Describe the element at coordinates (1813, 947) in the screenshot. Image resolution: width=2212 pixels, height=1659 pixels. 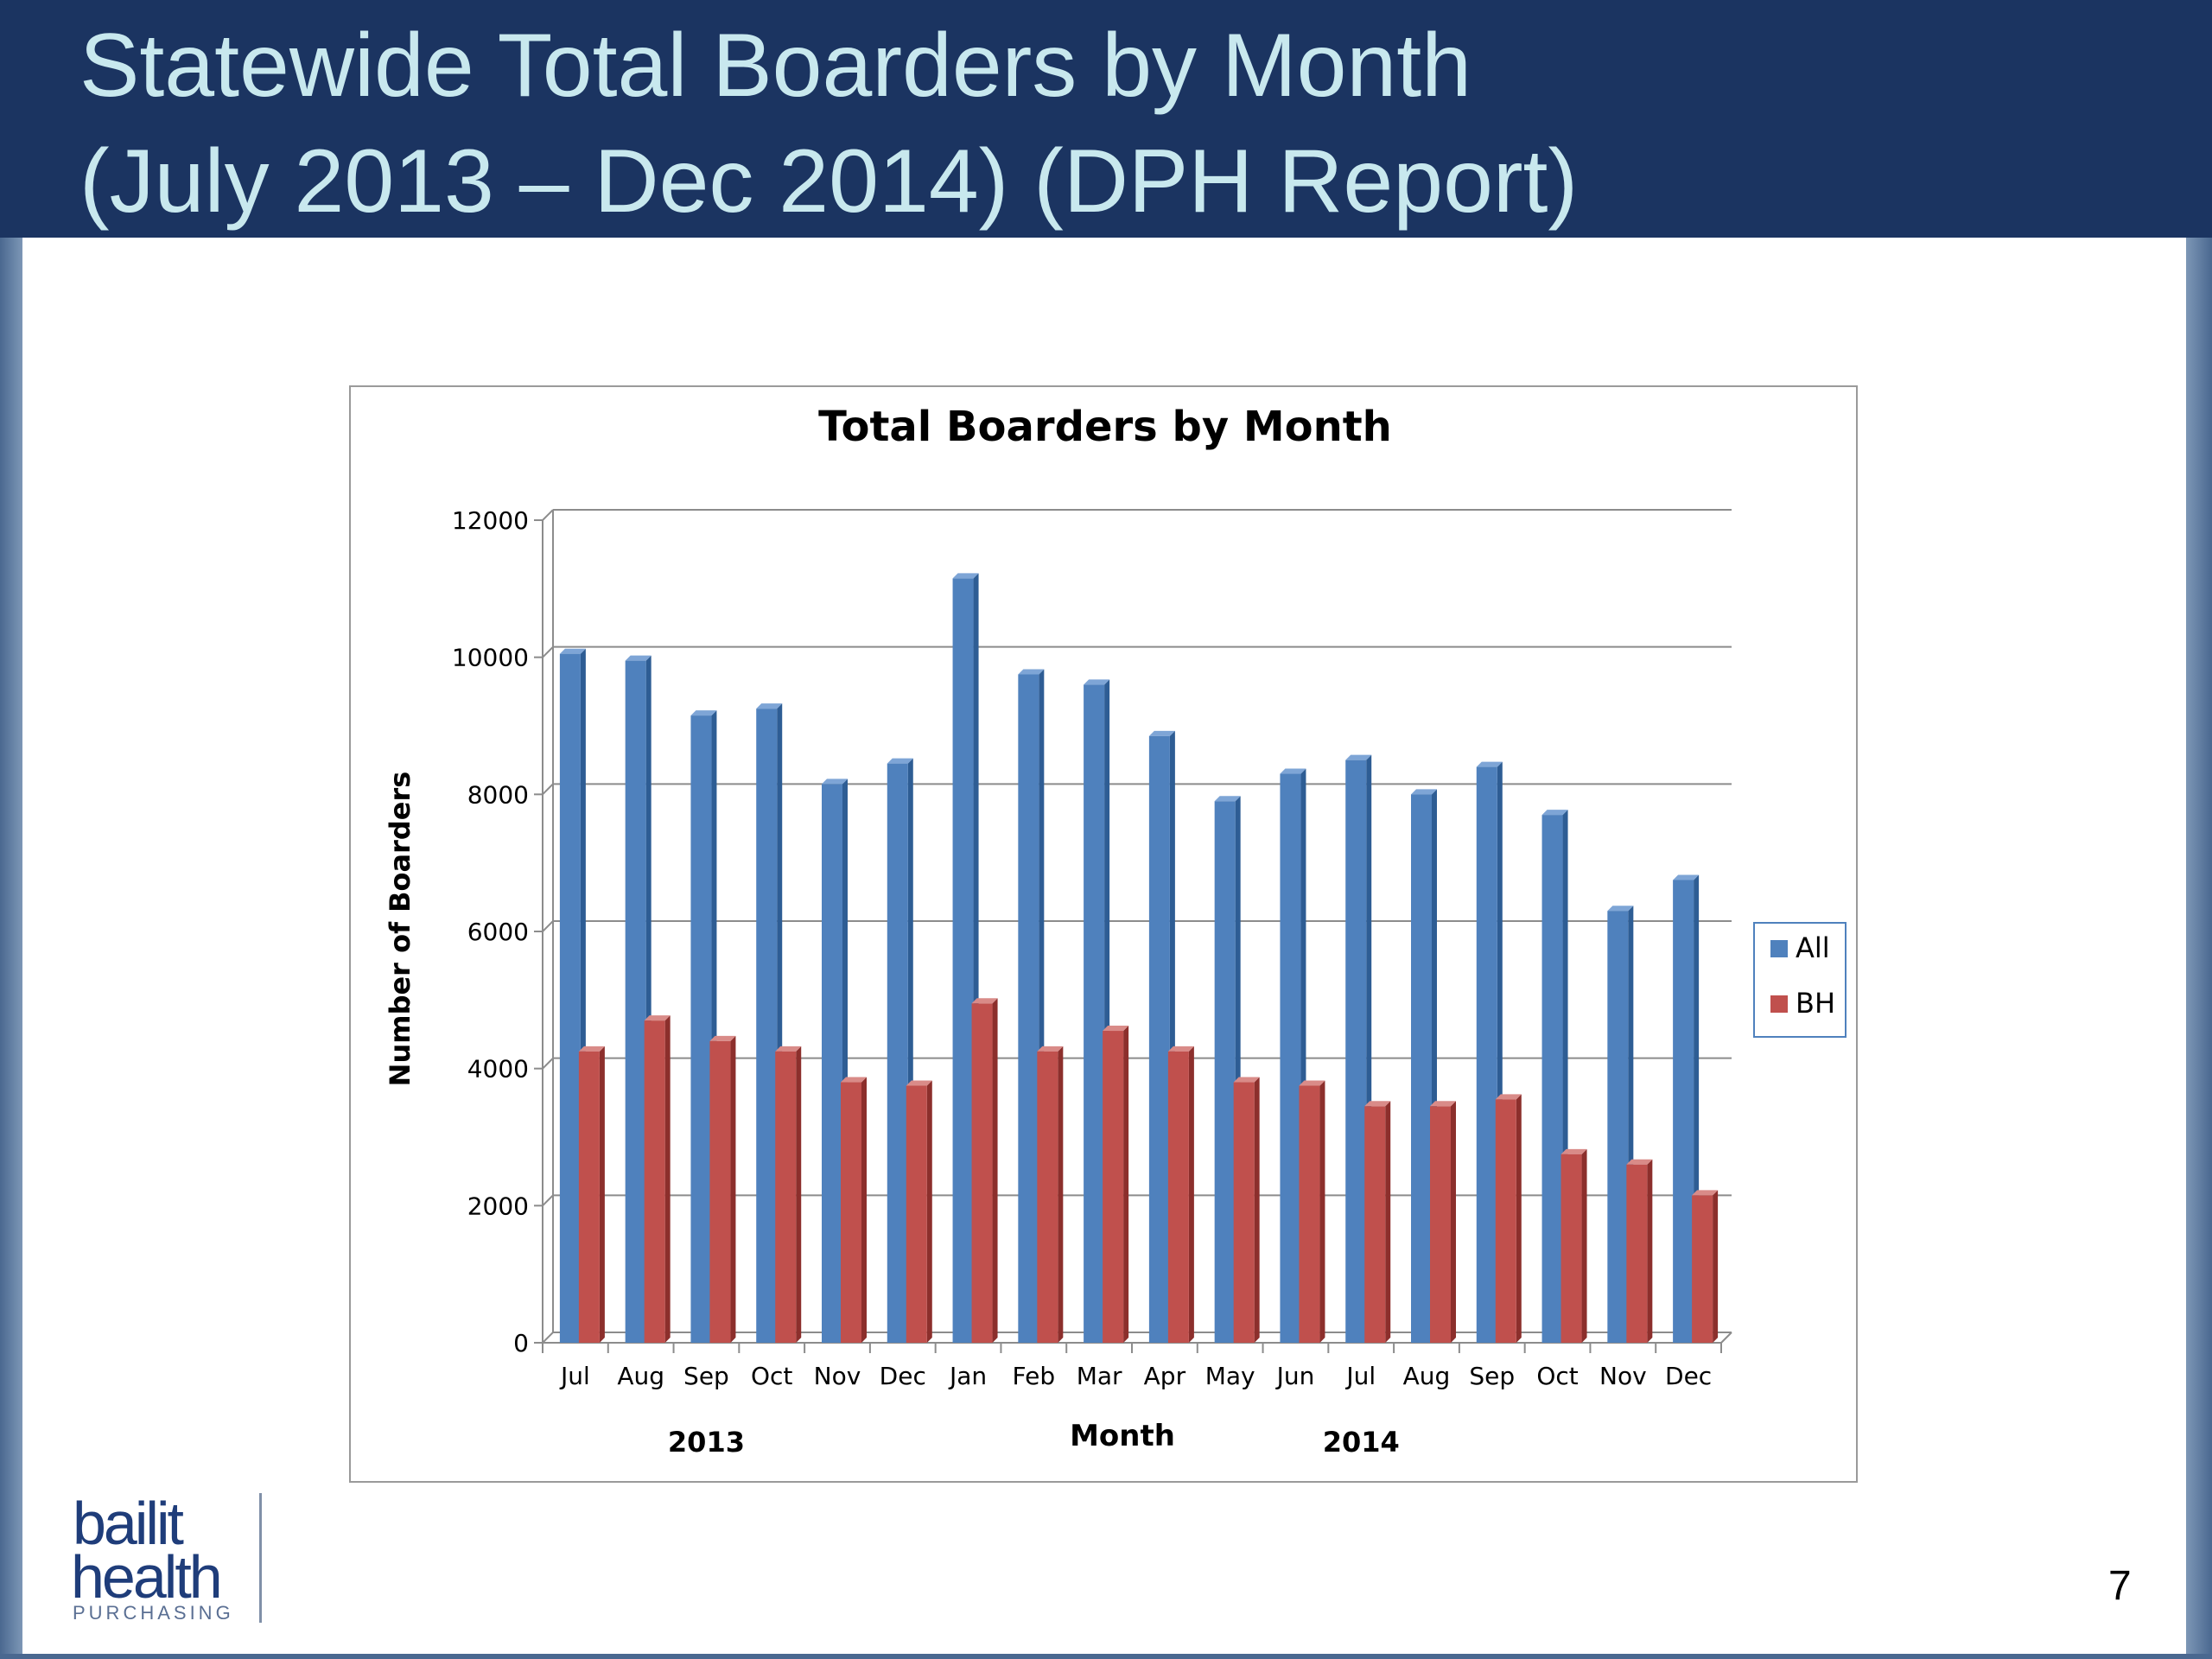
I see `legend-label-all: All` at that location.